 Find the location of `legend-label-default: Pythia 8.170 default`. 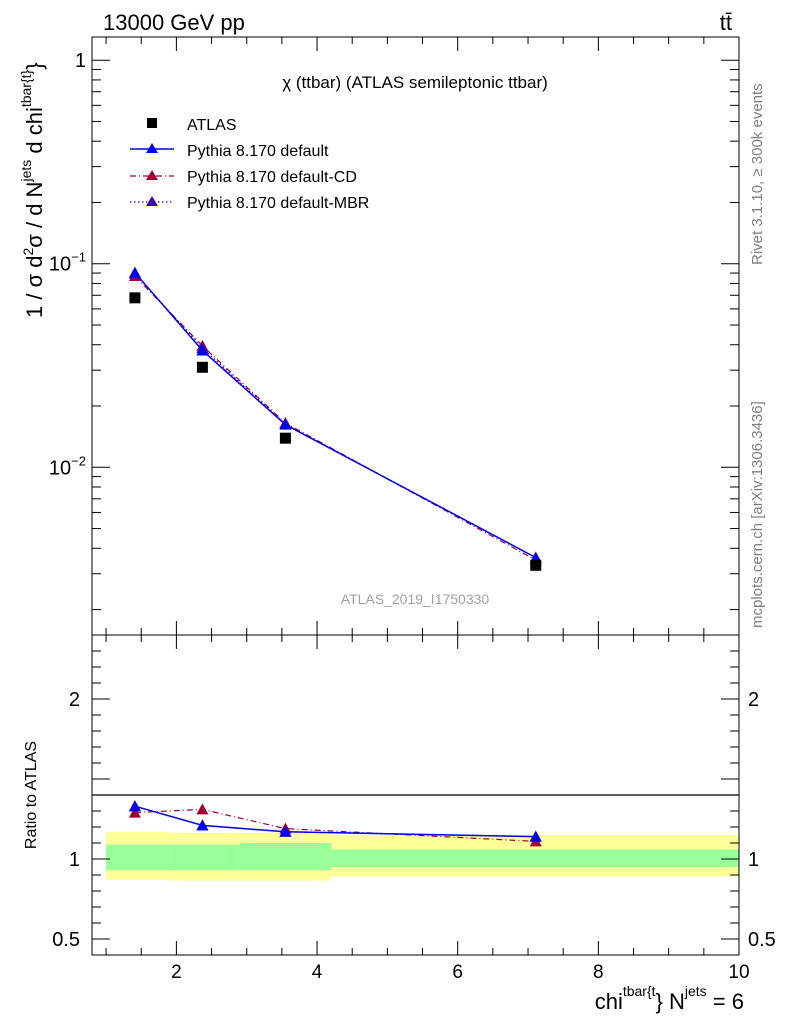

legend-label-default: Pythia 8.170 default is located at coordinates (258, 151).